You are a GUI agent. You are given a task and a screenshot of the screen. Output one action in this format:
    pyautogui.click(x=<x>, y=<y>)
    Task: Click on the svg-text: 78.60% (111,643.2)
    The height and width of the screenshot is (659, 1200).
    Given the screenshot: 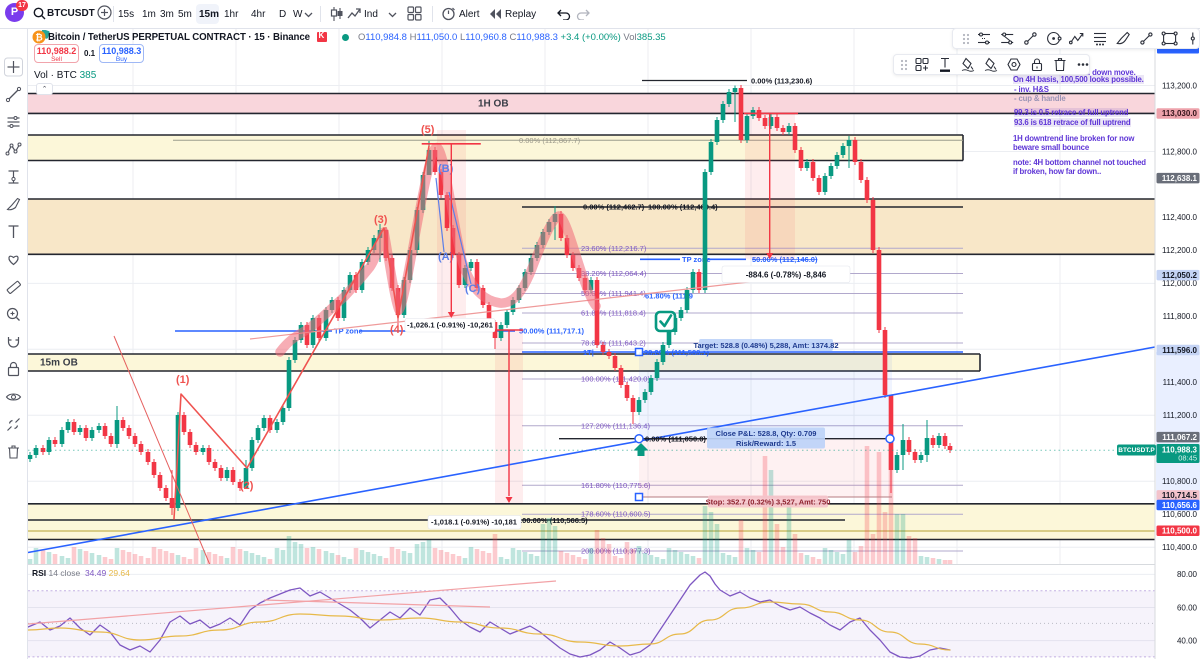 What is the action you would take?
    pyautogui.click(x=613, y=343)
    